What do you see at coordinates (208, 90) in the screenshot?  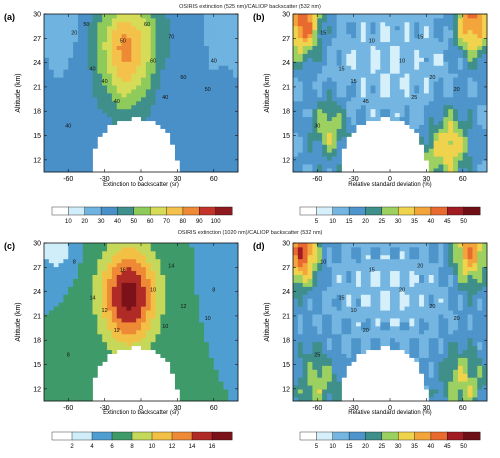 I see `contour-label: 50` at bounding box center [208, 90].